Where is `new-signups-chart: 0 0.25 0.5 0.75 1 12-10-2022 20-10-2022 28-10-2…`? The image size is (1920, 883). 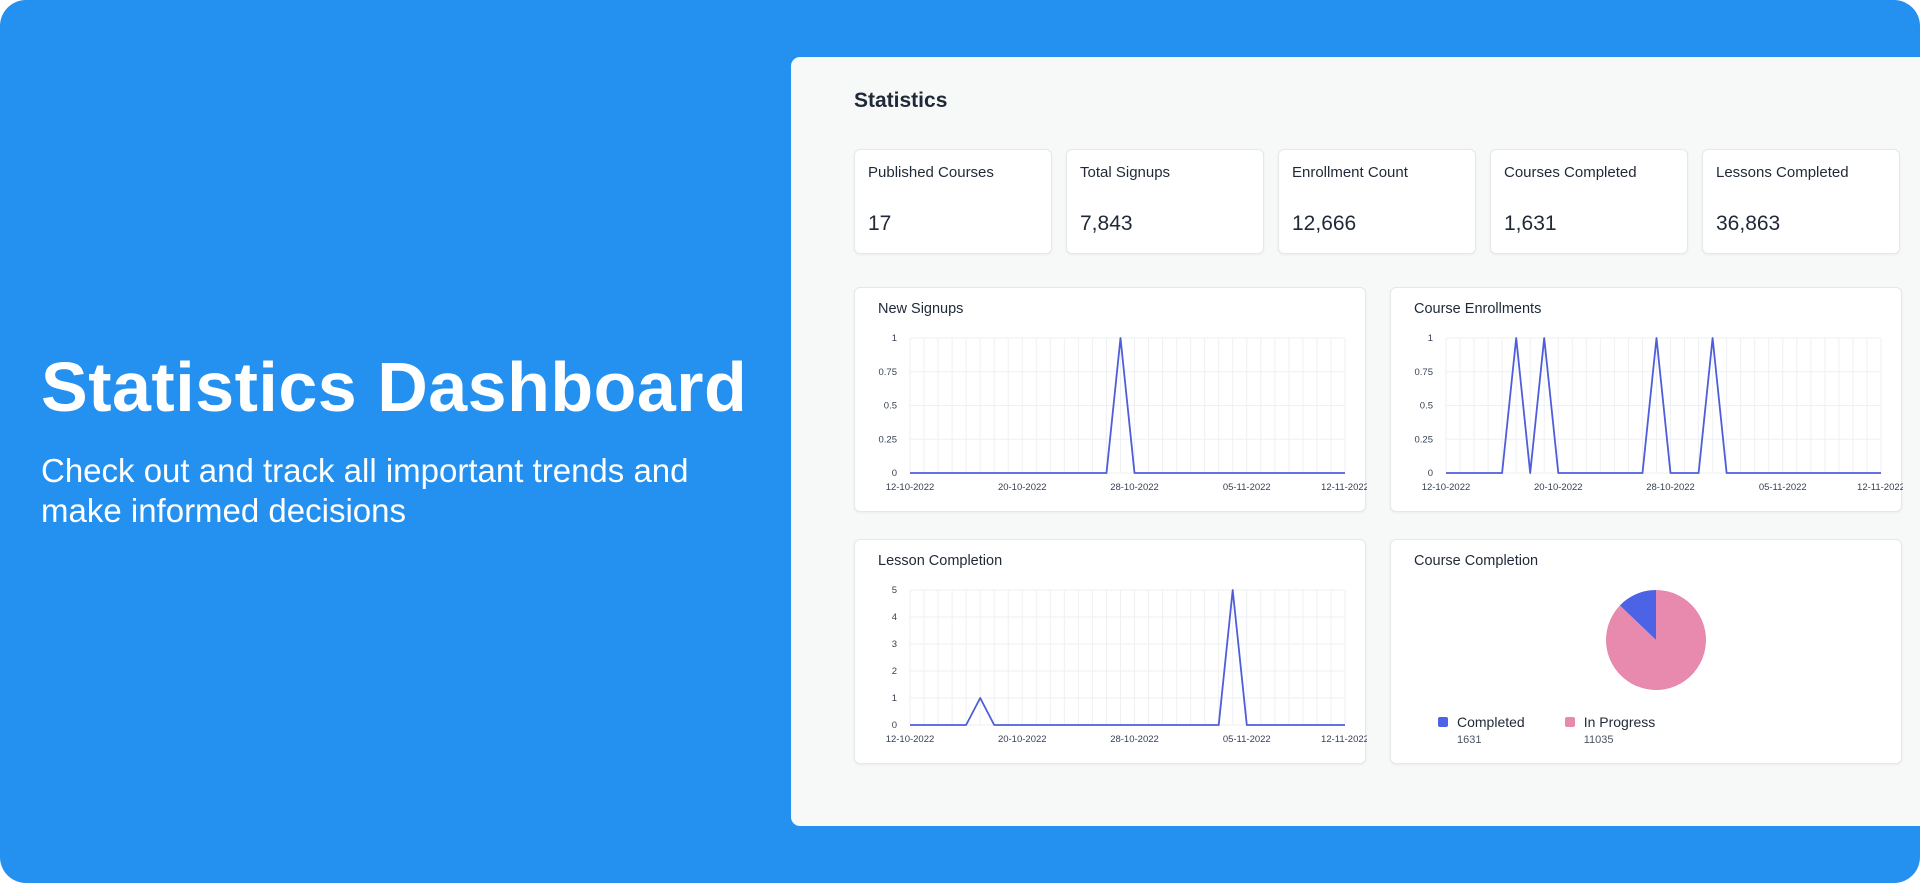
new-signups-chart: 0 0.25 0.5 0.75 1 12-10-2022 20-10-2022 28-10-2… is located at coordinates (1111, 400).